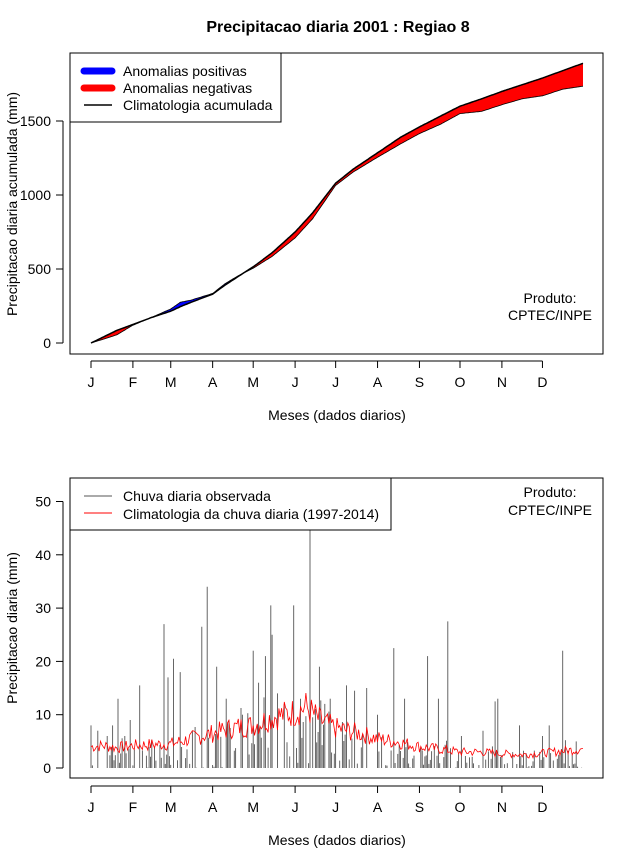 This screenshot has width=640, height=850. Describe the element at coordinates (43, 555) in the screenshot. I see `y-tick-label: 40` at that location.